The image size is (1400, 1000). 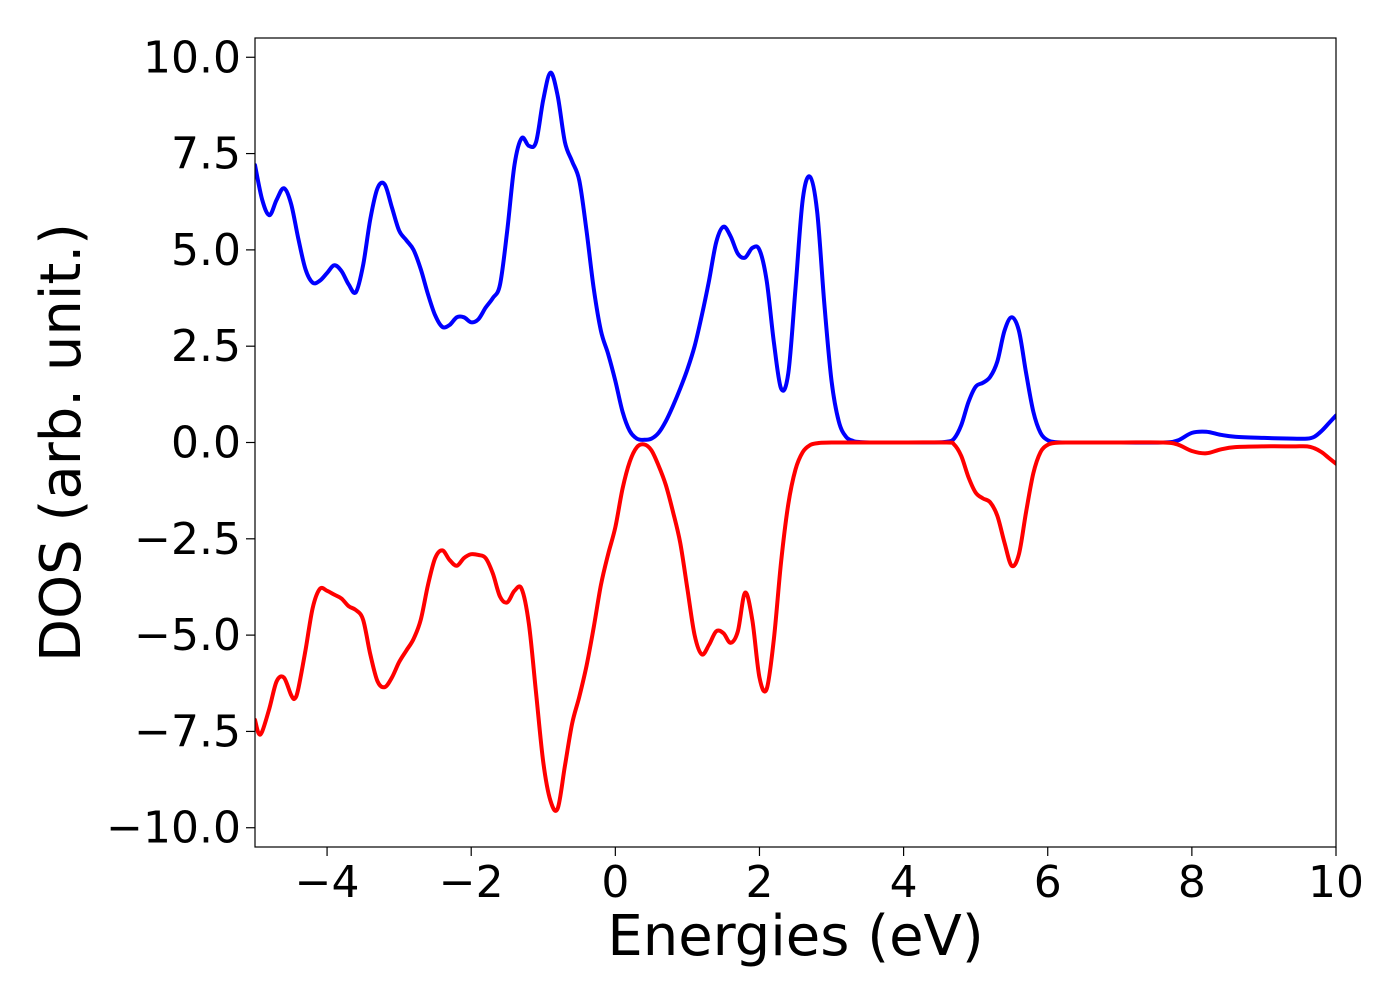 I want to click on x-tick-label: 4, so click(x=904, y=882).